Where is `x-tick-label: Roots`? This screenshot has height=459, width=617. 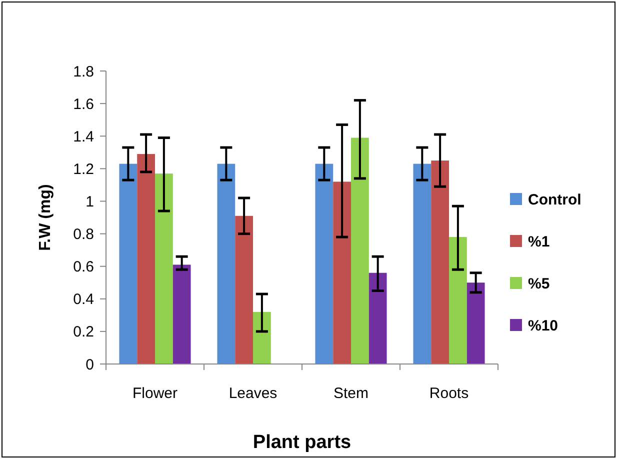
x-tick-label: Roots is located at coordinates (449, 393).